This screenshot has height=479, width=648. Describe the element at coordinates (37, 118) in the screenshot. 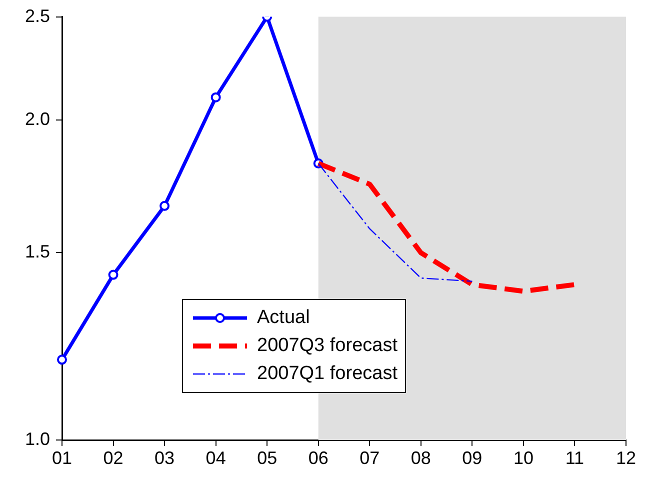

I see `y-tick-label: 2.0` at that location.